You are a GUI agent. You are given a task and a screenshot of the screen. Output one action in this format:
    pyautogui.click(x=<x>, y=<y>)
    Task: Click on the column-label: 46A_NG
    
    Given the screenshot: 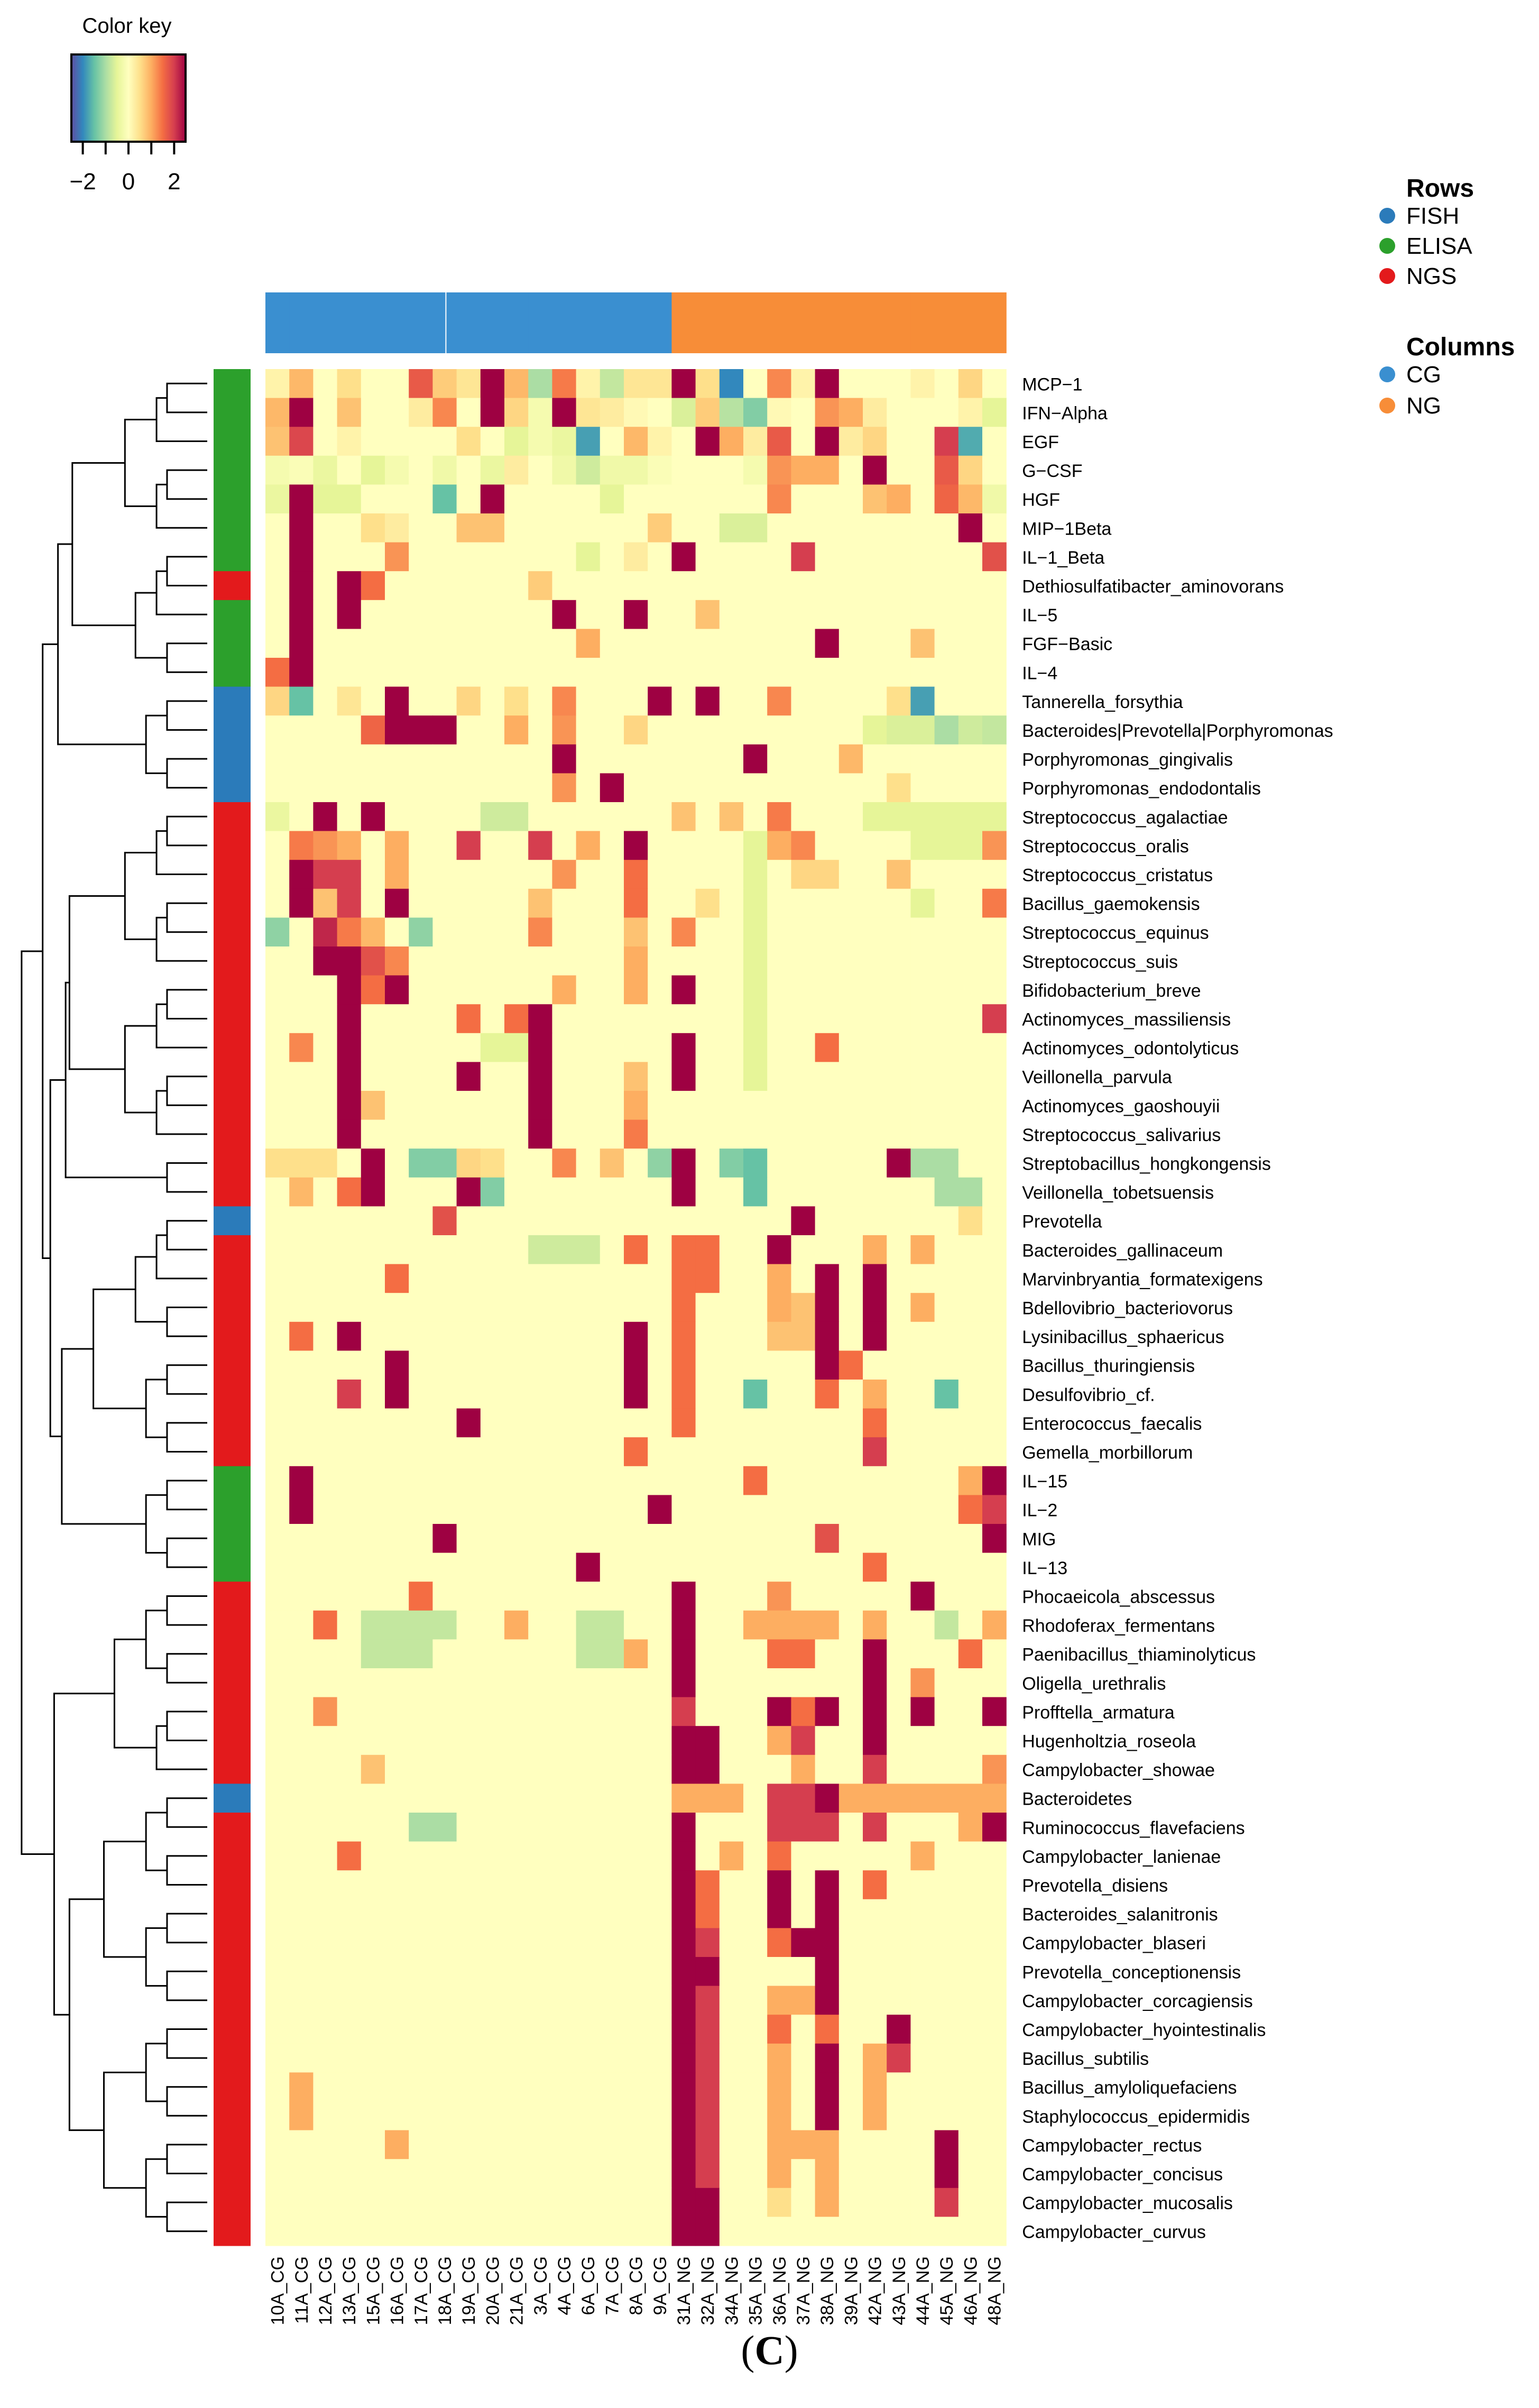 What is the action you would take?
    pyautogui.click(x=971, y=2290)
    